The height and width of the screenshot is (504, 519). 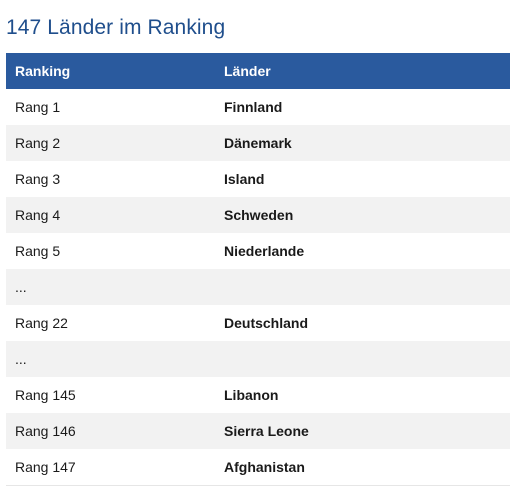 I want to click on rank-cell: Rang 146, so click(x=110, y=431).